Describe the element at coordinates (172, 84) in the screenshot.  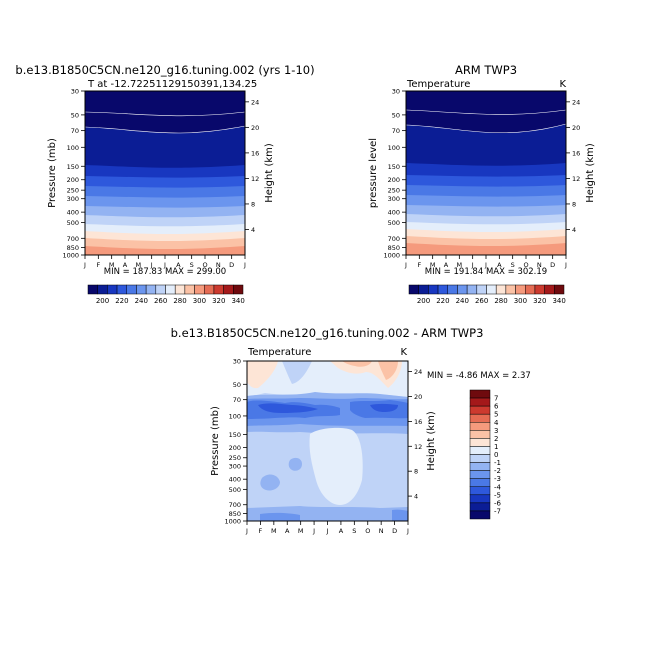
I see `panel-model-subtitle: T at -12.72251129150391,134.25` at that location.